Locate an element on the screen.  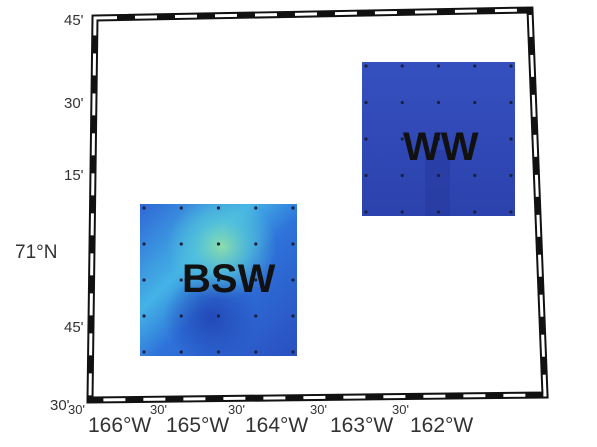
ww-region is located at coordinates (438, 139).